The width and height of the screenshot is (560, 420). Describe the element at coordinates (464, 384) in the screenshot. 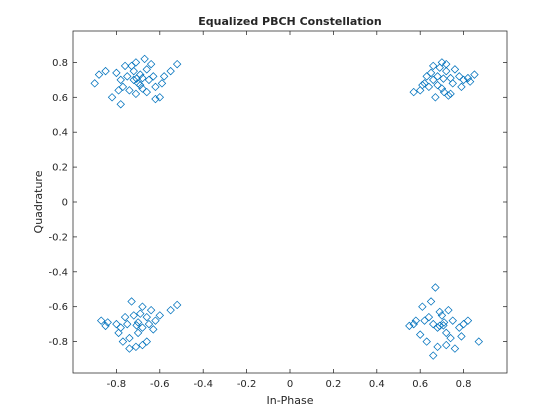

I see `x-tick-label-8: 0.8` at that location.